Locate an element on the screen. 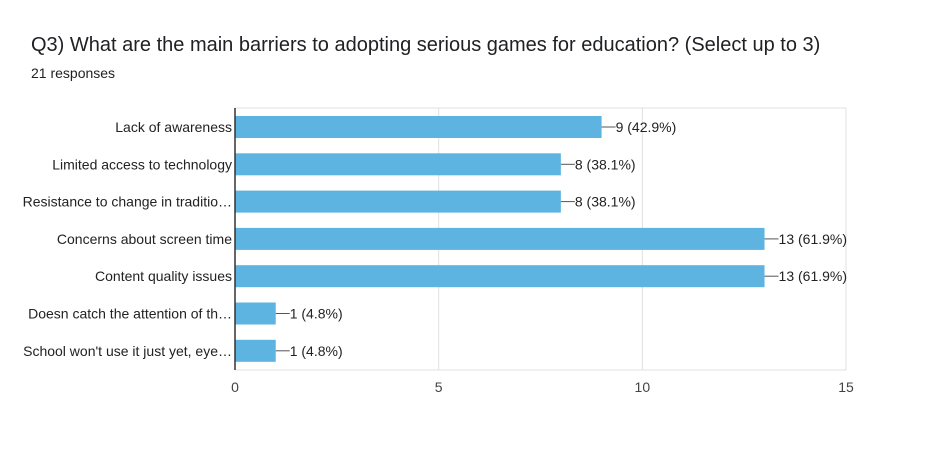  x-tick-label: 5 is located at coordinates (439, 387).